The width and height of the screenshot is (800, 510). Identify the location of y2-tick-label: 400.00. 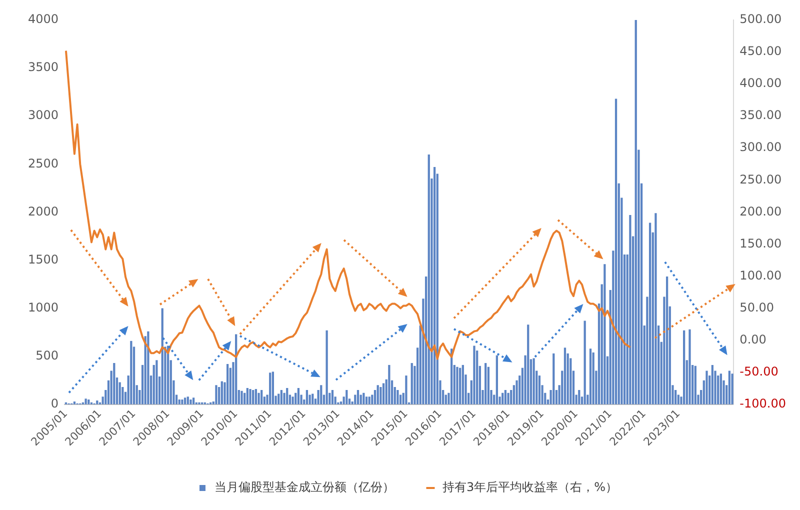
(761, 83).